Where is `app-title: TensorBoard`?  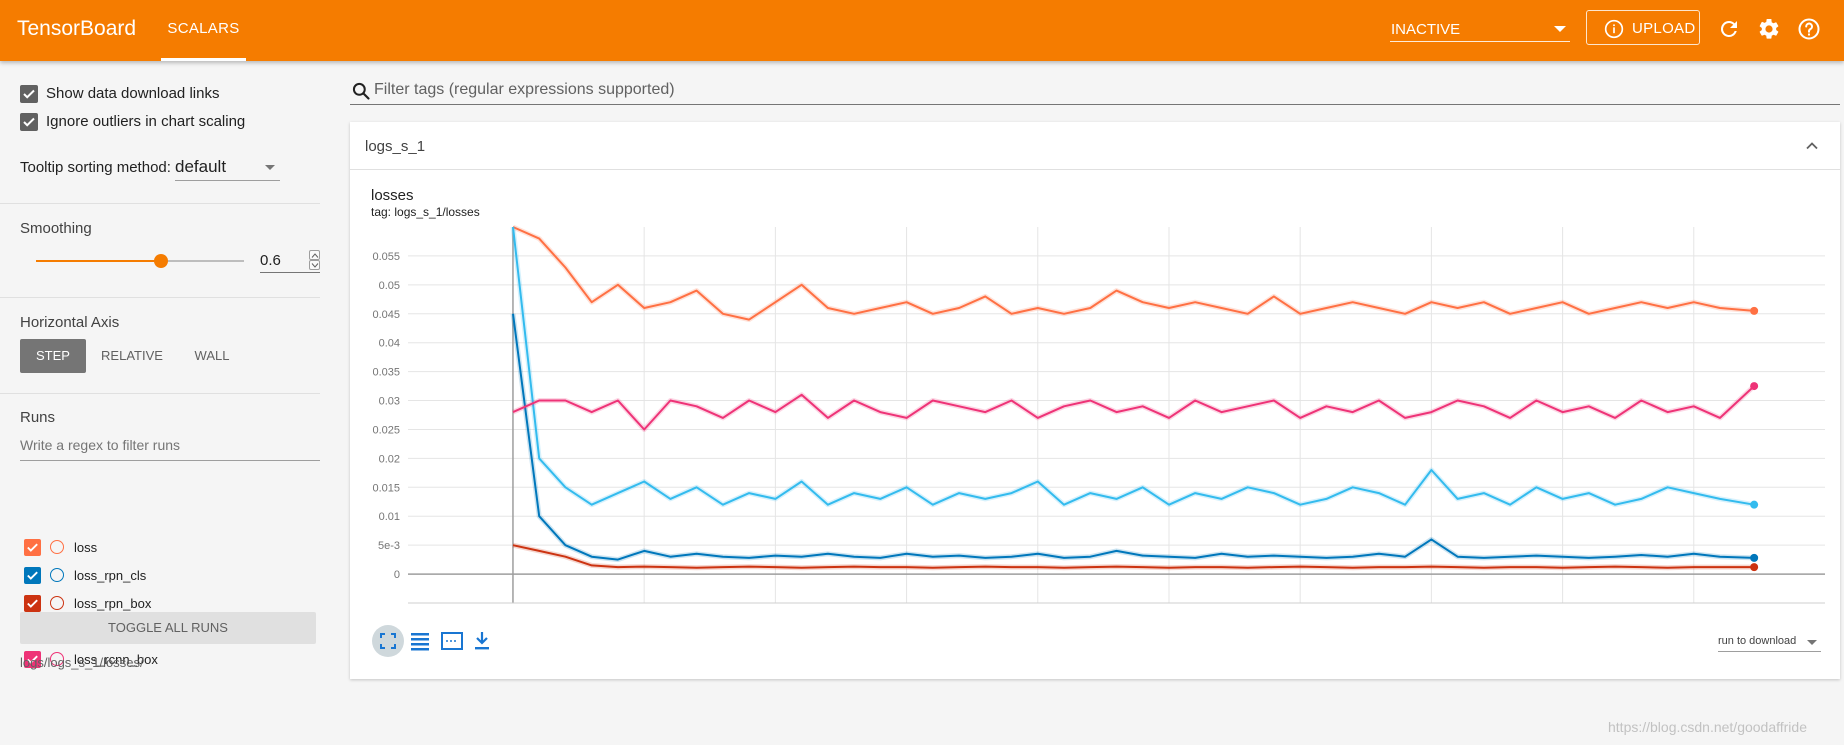
app-title: TensorBoard is located at coordinates (77, 28).